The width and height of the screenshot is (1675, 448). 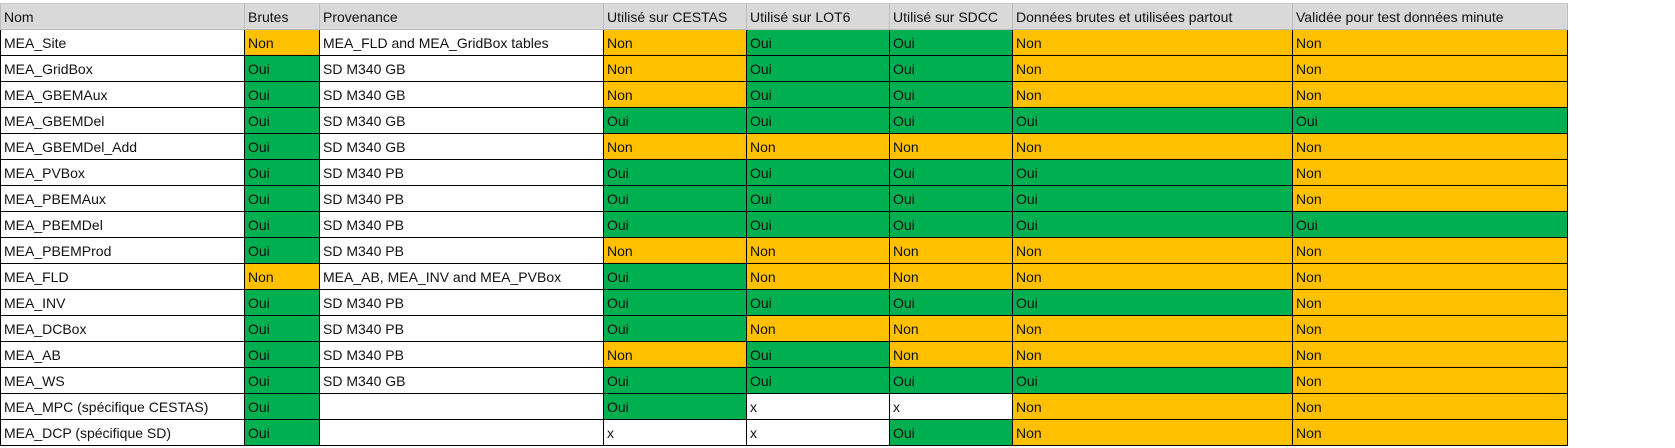 I want to click on cell-nom: MEA_DCP (spécifique SD), so click(x=122, y=432).